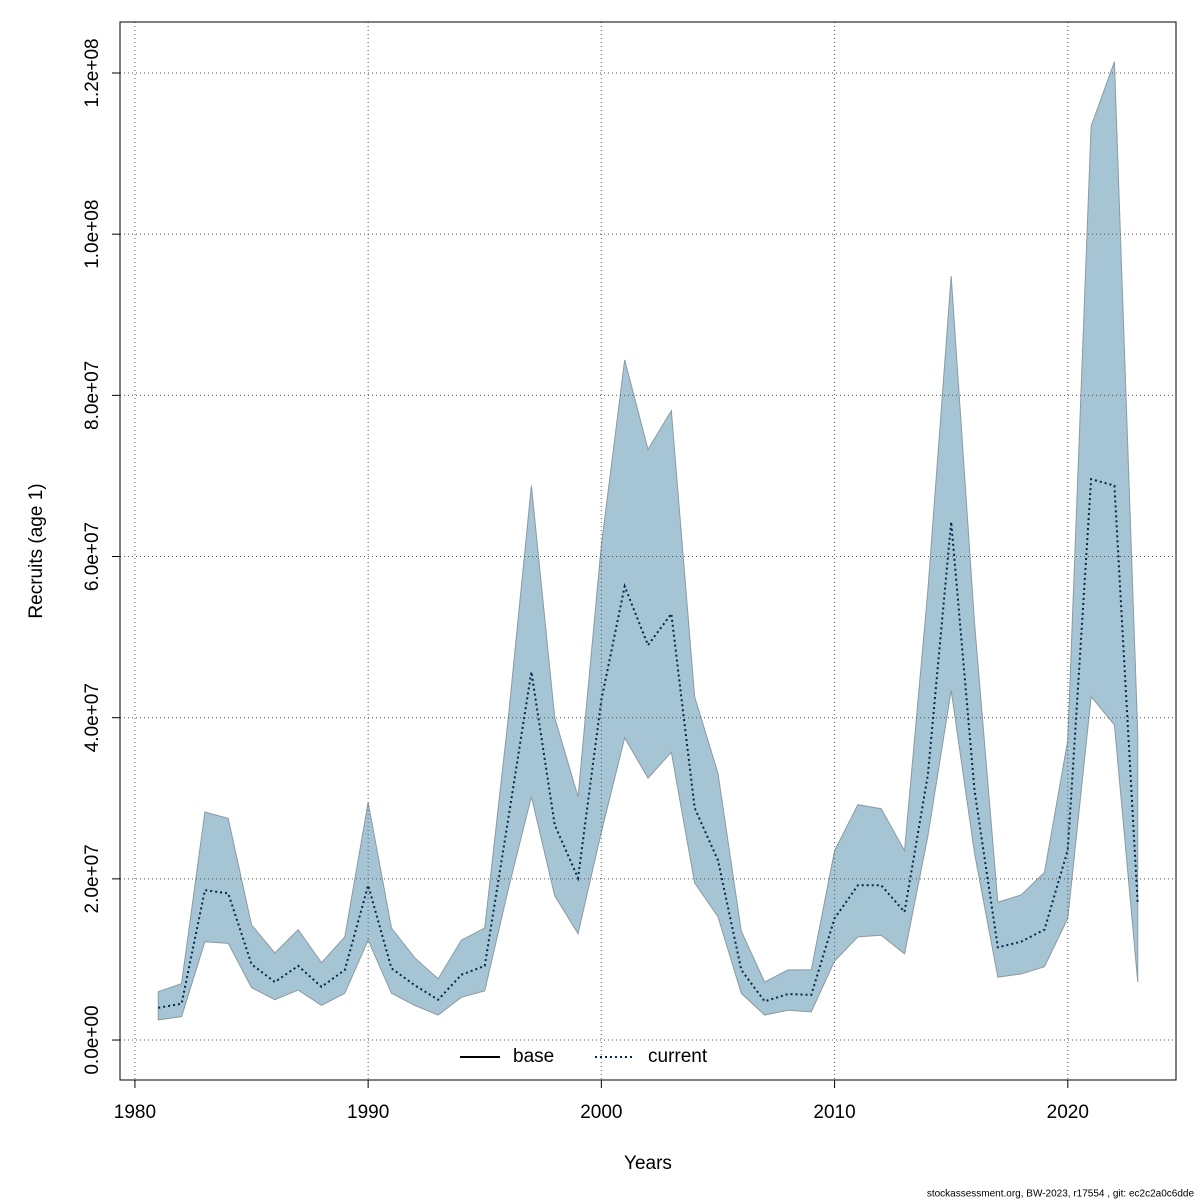 The image size is (1200, 1200). I want to click on y-tick-label: 0.0e+00, so click(92, 1039).